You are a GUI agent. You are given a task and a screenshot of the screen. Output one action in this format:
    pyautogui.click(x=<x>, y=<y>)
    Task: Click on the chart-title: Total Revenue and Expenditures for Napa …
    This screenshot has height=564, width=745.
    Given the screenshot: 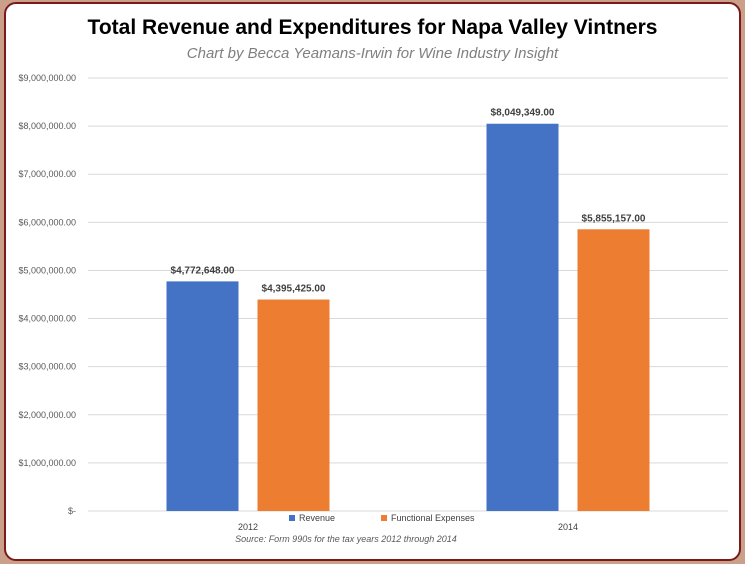 What is the action you would take?
    pyautogui.click(x=372, y=27)
    